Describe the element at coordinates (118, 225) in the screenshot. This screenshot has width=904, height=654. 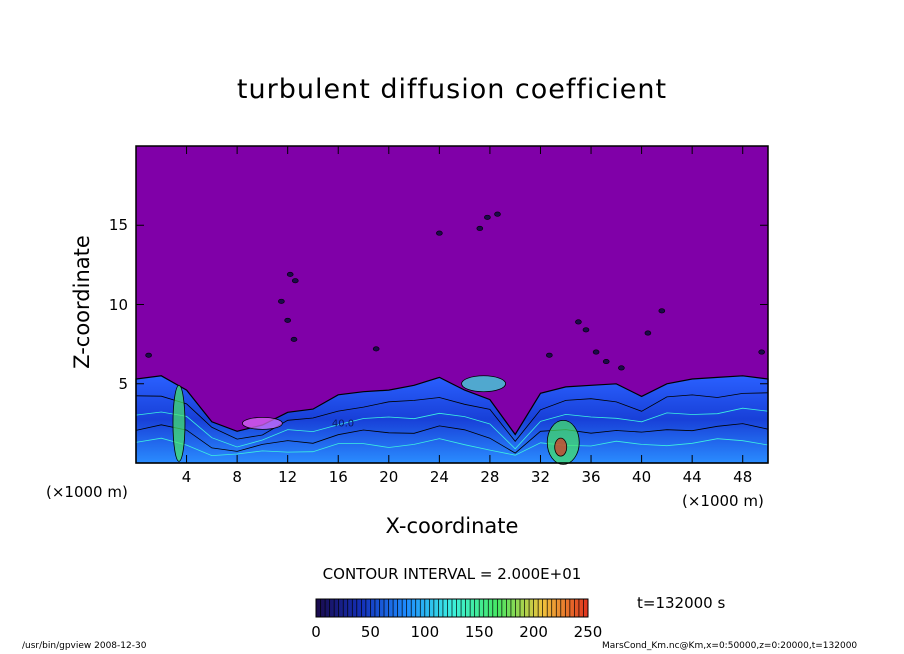
I see `y-tick-label: 15` at that location.